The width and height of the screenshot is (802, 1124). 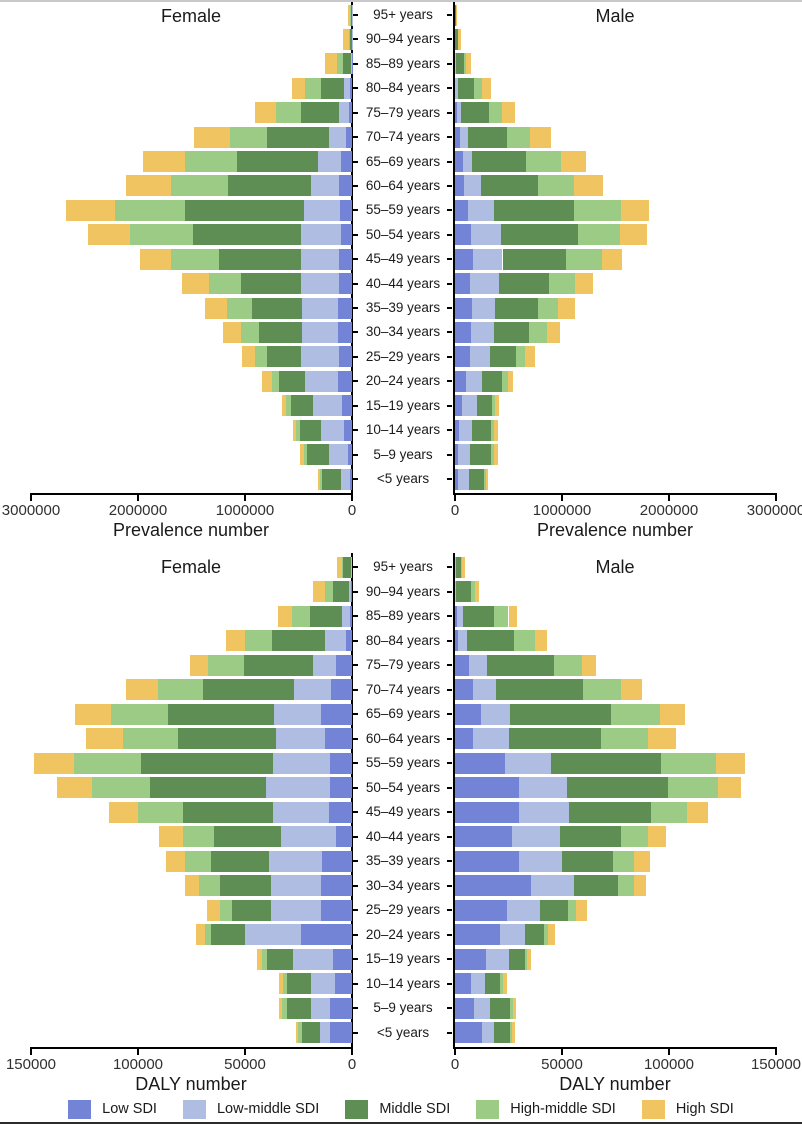 What do you see at coordinates (80, 1109) in the screenshot?
I see `legend-swatch` at bounding box center [80, 1109].